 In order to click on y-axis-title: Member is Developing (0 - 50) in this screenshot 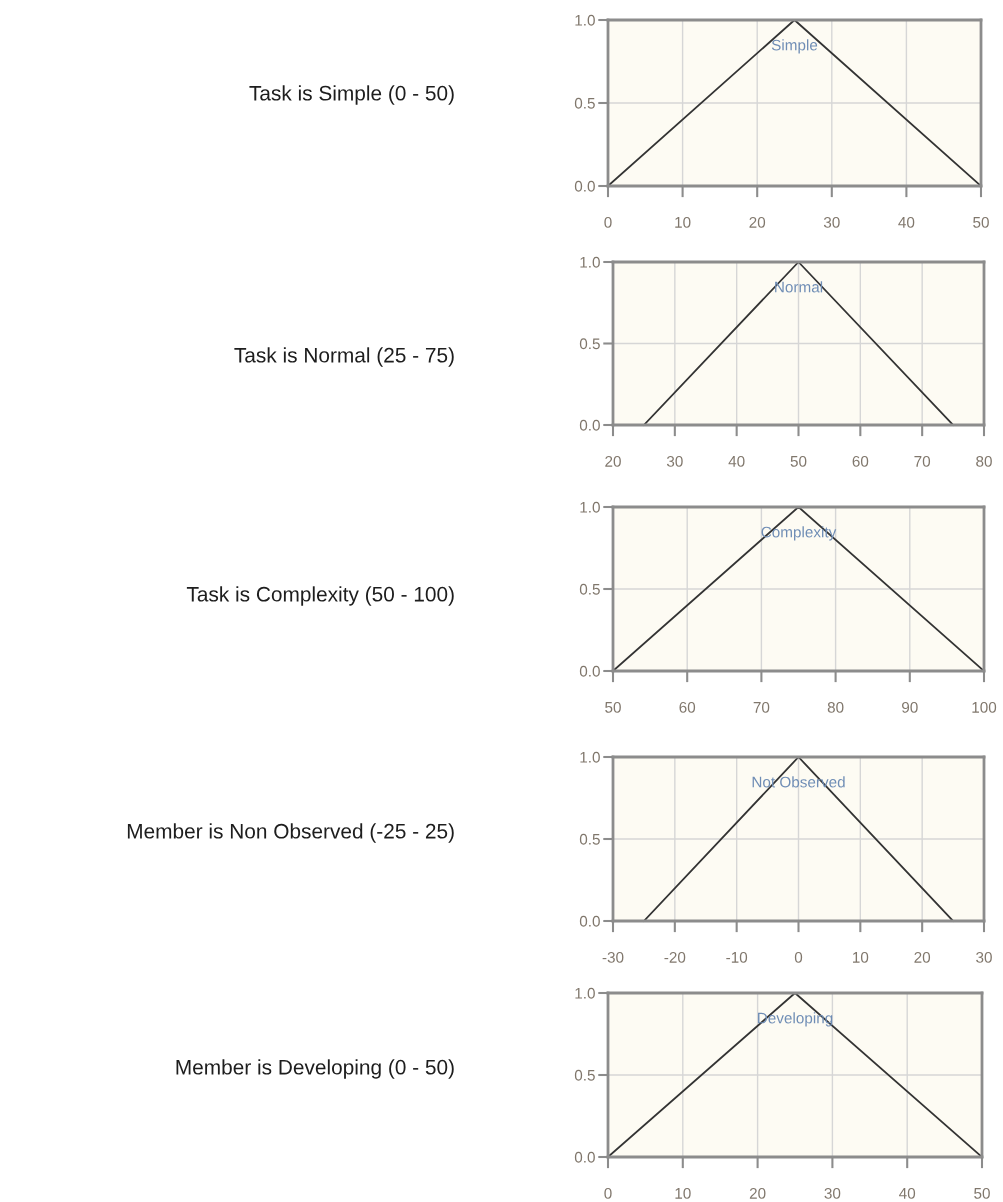, I will do `click(315, 1069)`.